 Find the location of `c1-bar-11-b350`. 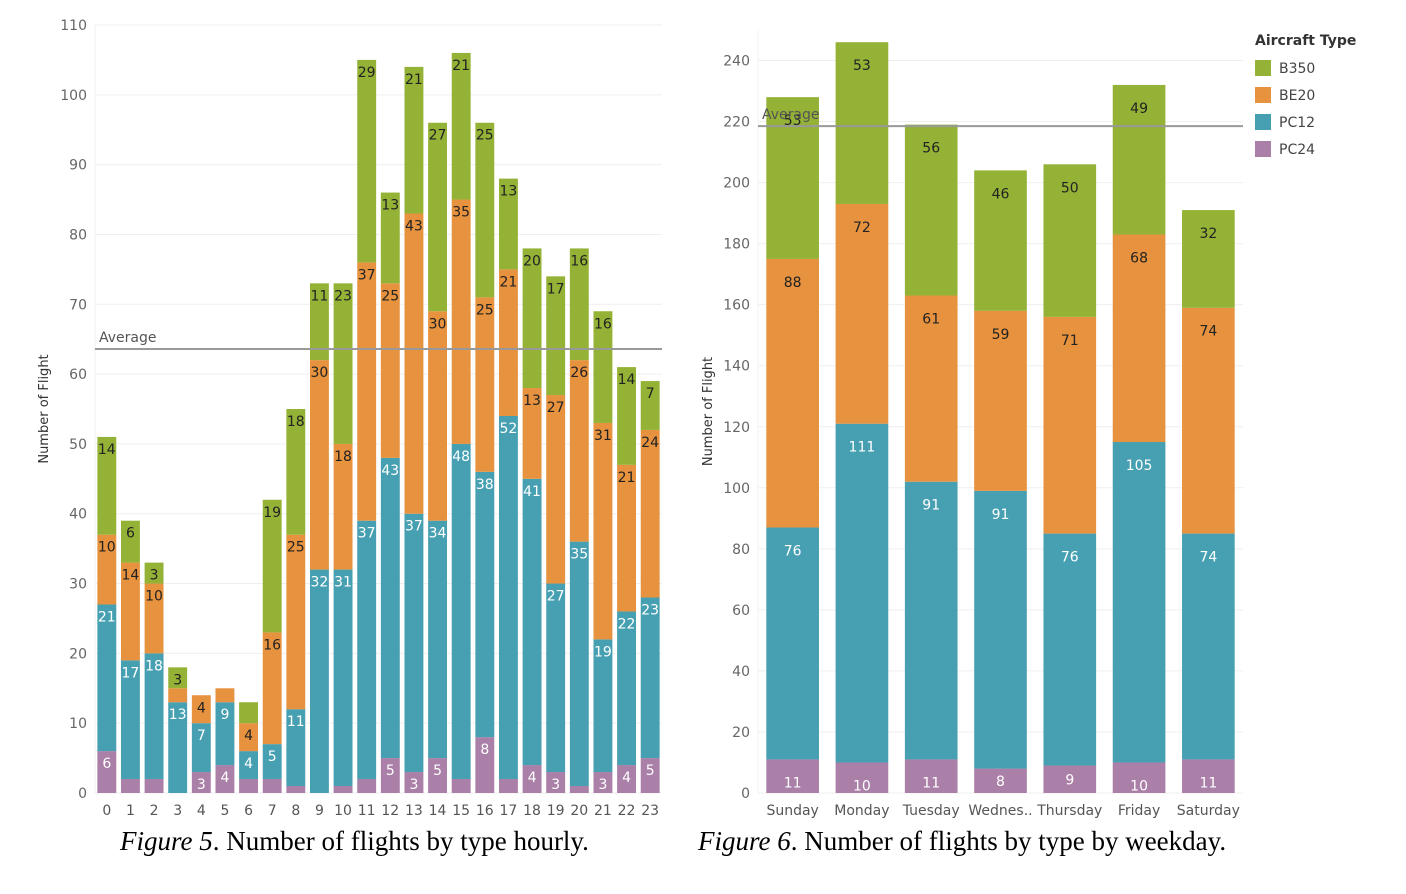

c1-bar-11-b350 is located at coordinates (367, 161).